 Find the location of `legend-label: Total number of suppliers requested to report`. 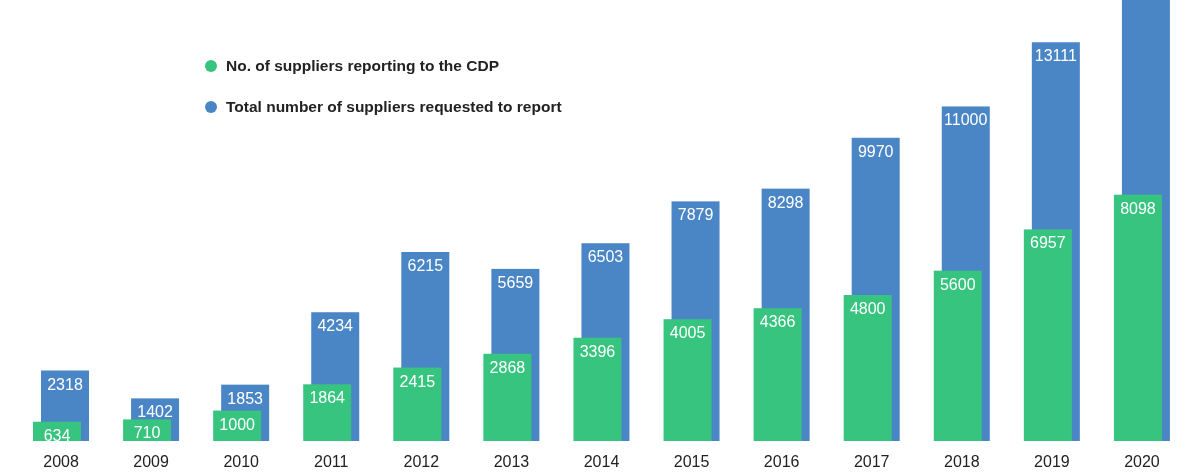

legend-label: Total number of suppliers requested to report is located at coordinates (394, 107).